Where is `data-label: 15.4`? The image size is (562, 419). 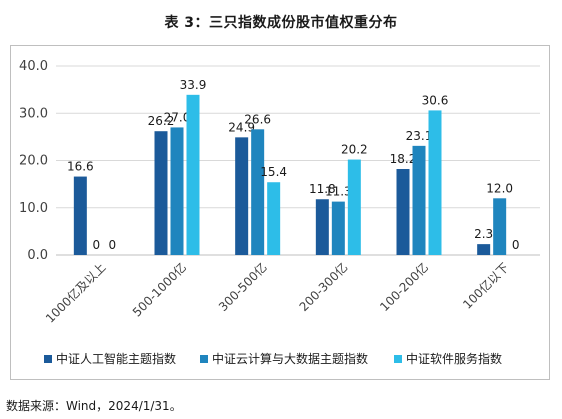 data-label: 15.4 is located at coordinates (273, 172).